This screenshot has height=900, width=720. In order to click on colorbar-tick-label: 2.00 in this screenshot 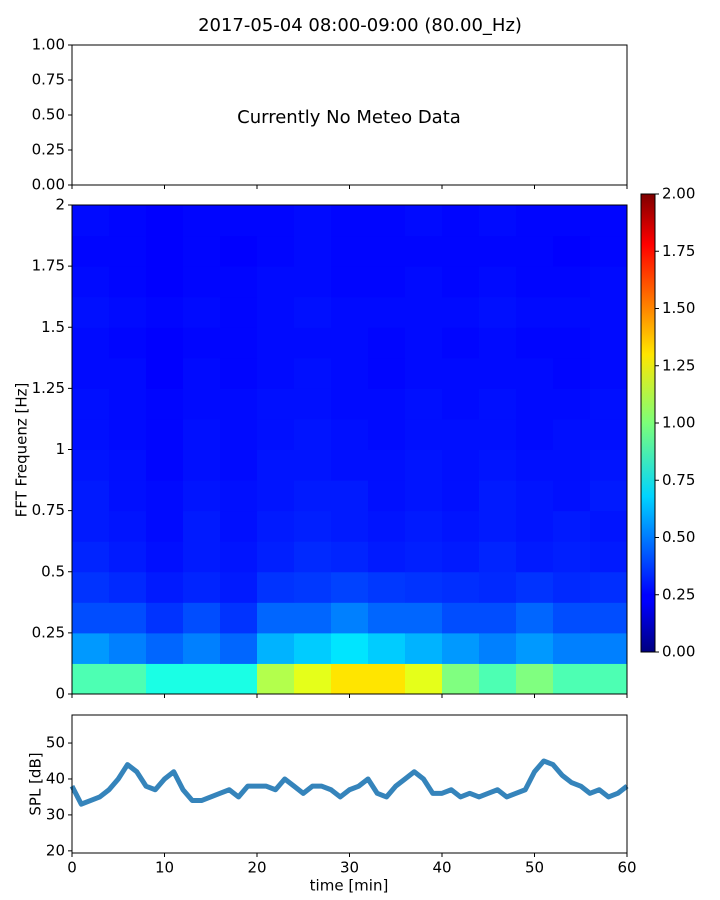, I will do `click(678, 194)`.